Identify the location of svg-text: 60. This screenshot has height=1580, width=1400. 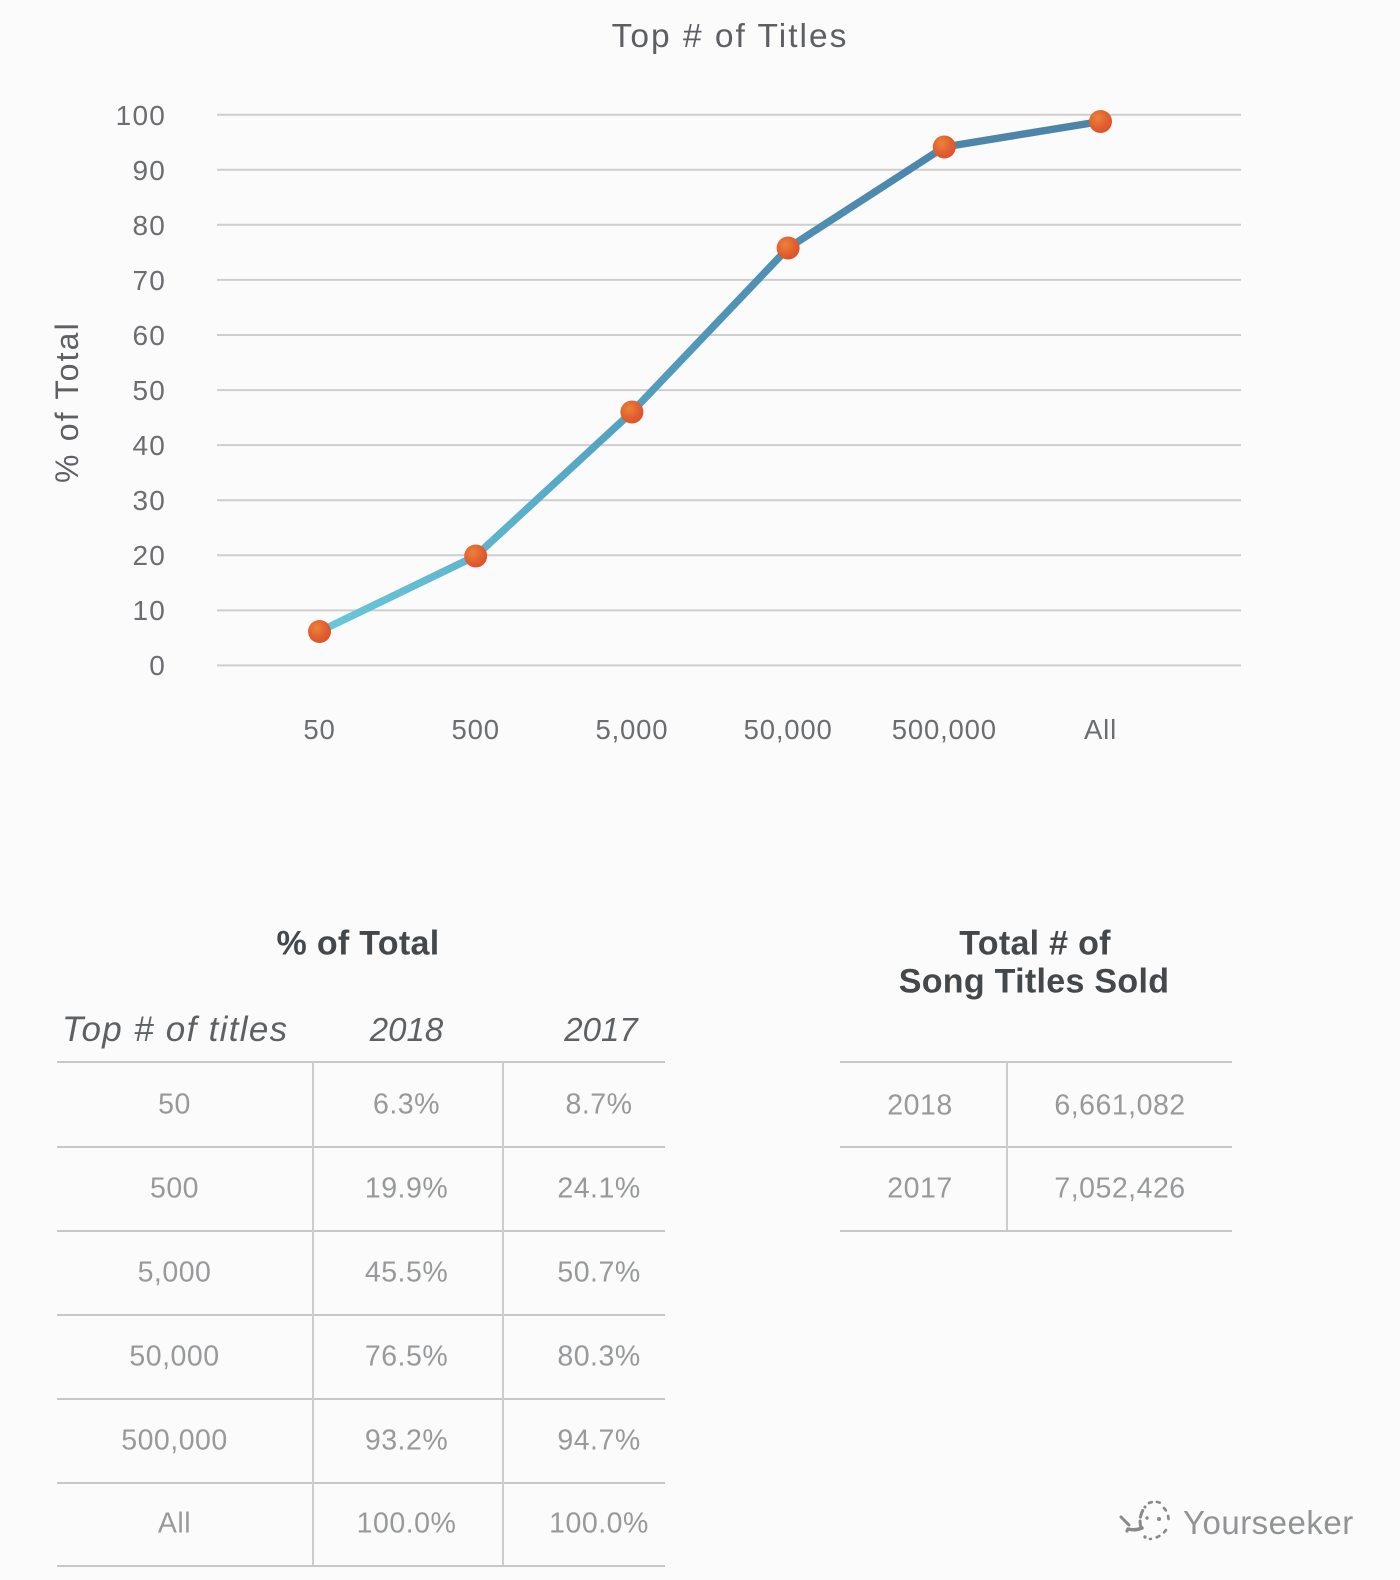
(149, 335).